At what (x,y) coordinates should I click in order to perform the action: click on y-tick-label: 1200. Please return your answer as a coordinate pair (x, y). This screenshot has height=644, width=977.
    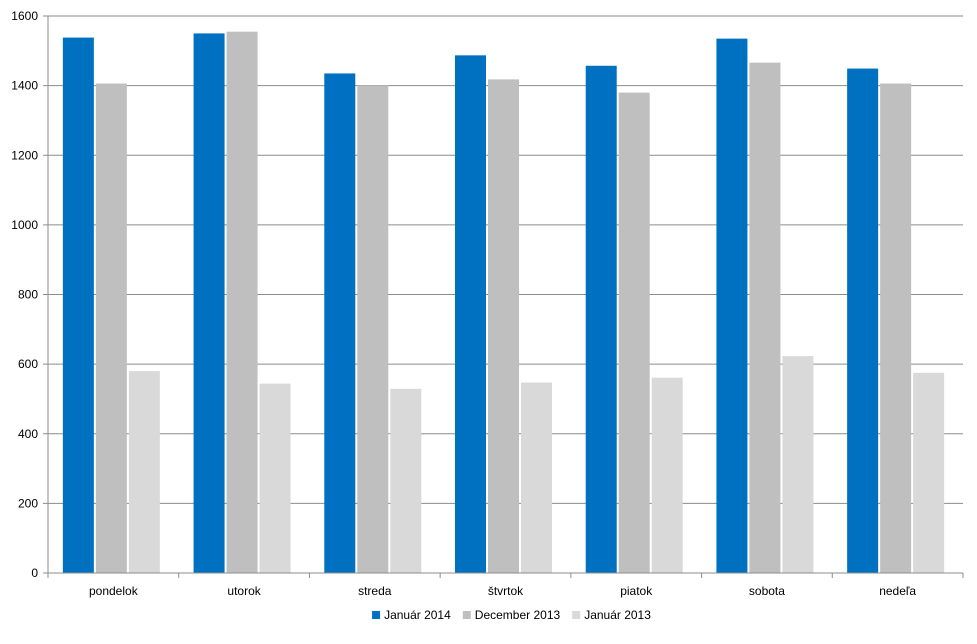
    Looking at the image, I should click on (24, 155).